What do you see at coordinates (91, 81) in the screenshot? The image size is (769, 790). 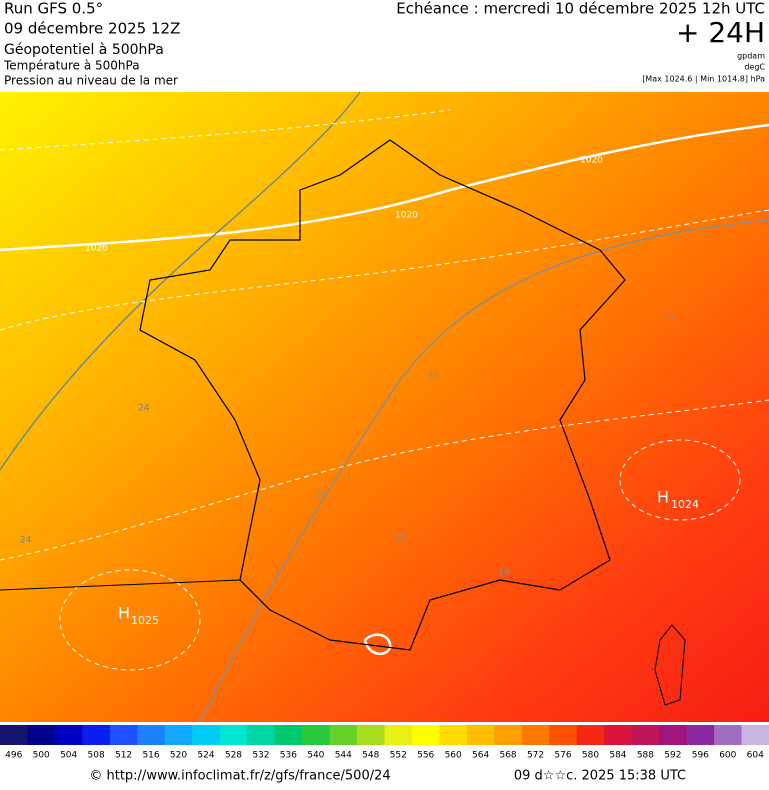 I see `layer: Pression au niveau de la mer` at bounding box center [91, 81].